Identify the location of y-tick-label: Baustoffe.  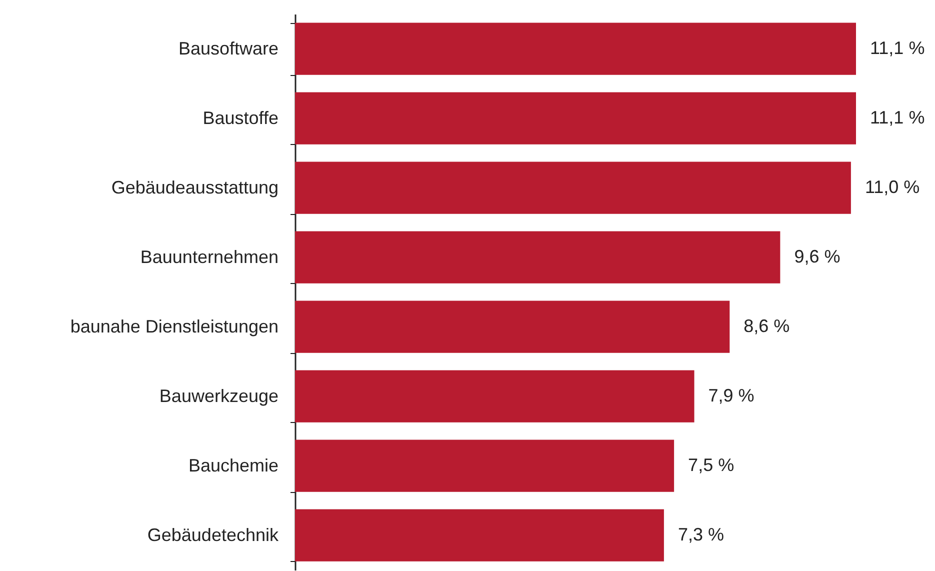
(240, 118).